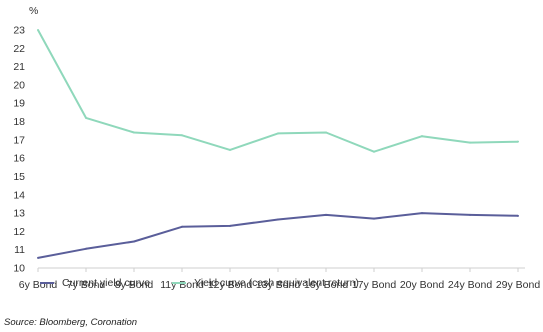 This screenshot has width=543, height=332. Describe the element at coordinates (19, 31) in the screenshot. I see `y-tick-label: 23` at that location.